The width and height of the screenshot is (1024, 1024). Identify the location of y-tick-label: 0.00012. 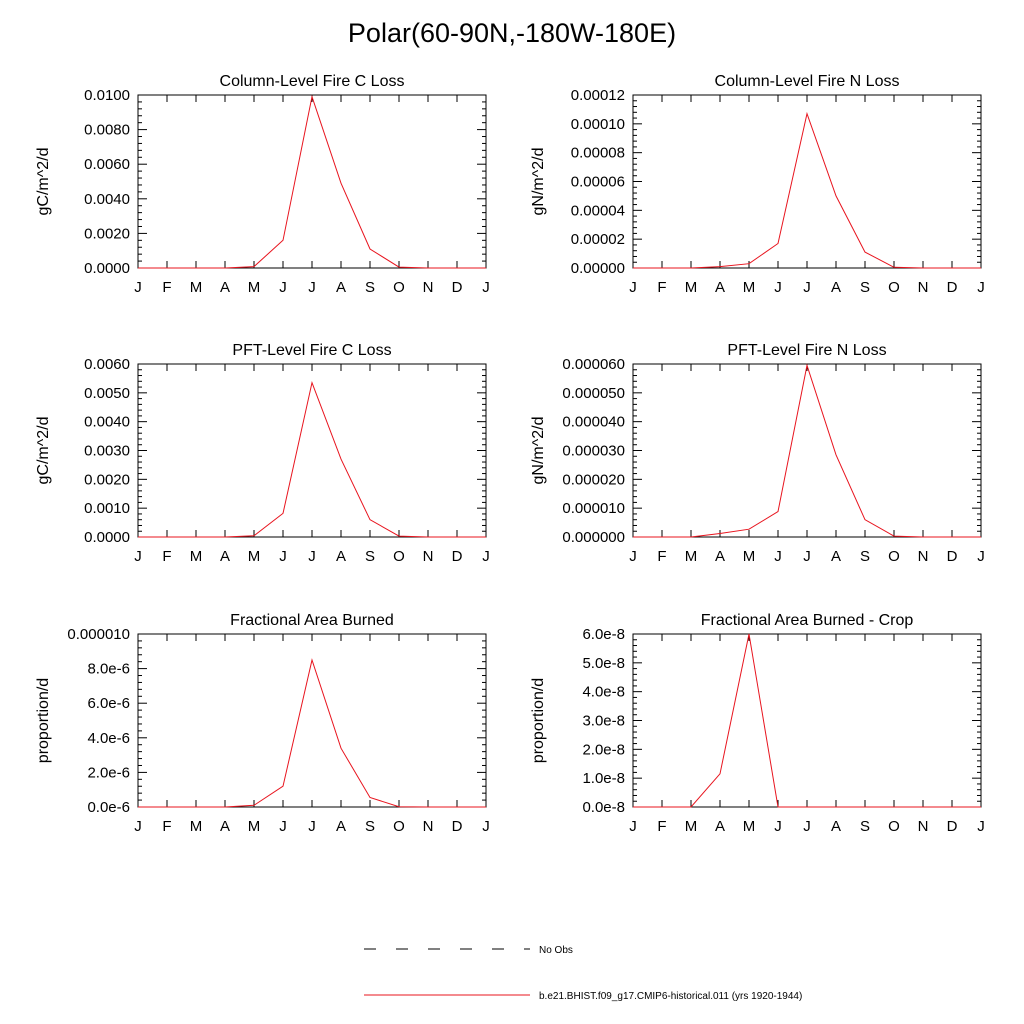
(598, 95).